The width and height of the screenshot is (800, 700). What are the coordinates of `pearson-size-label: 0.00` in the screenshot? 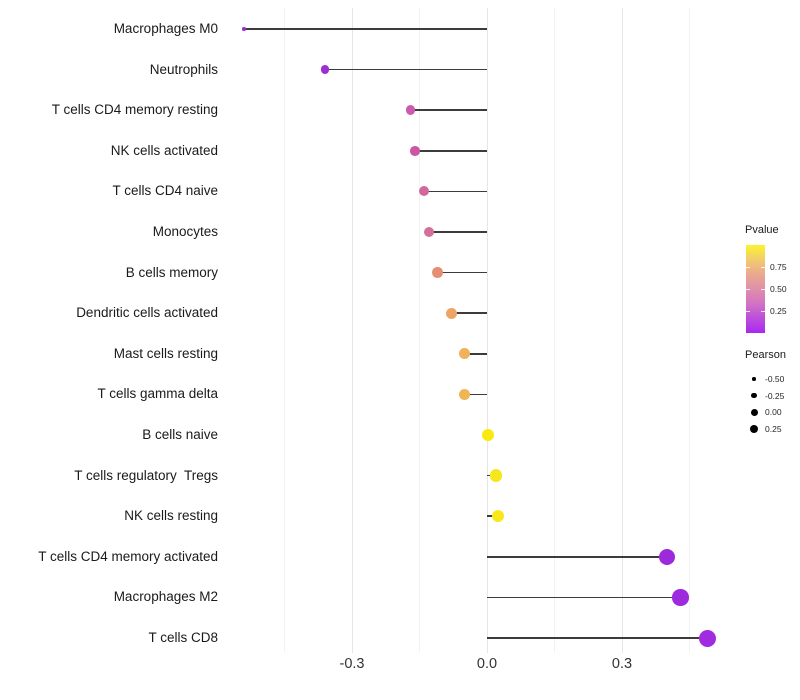 It's located at (773, 412).